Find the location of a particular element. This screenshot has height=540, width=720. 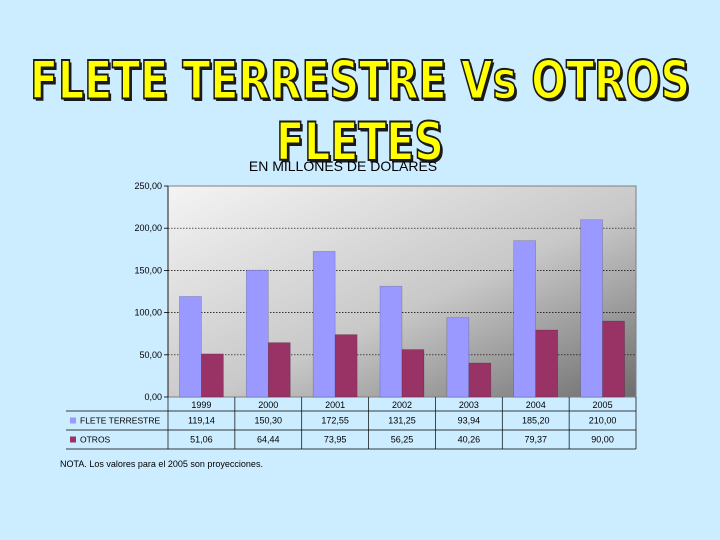

x-tick-label: 1999 is located at coordinates (201, 405).